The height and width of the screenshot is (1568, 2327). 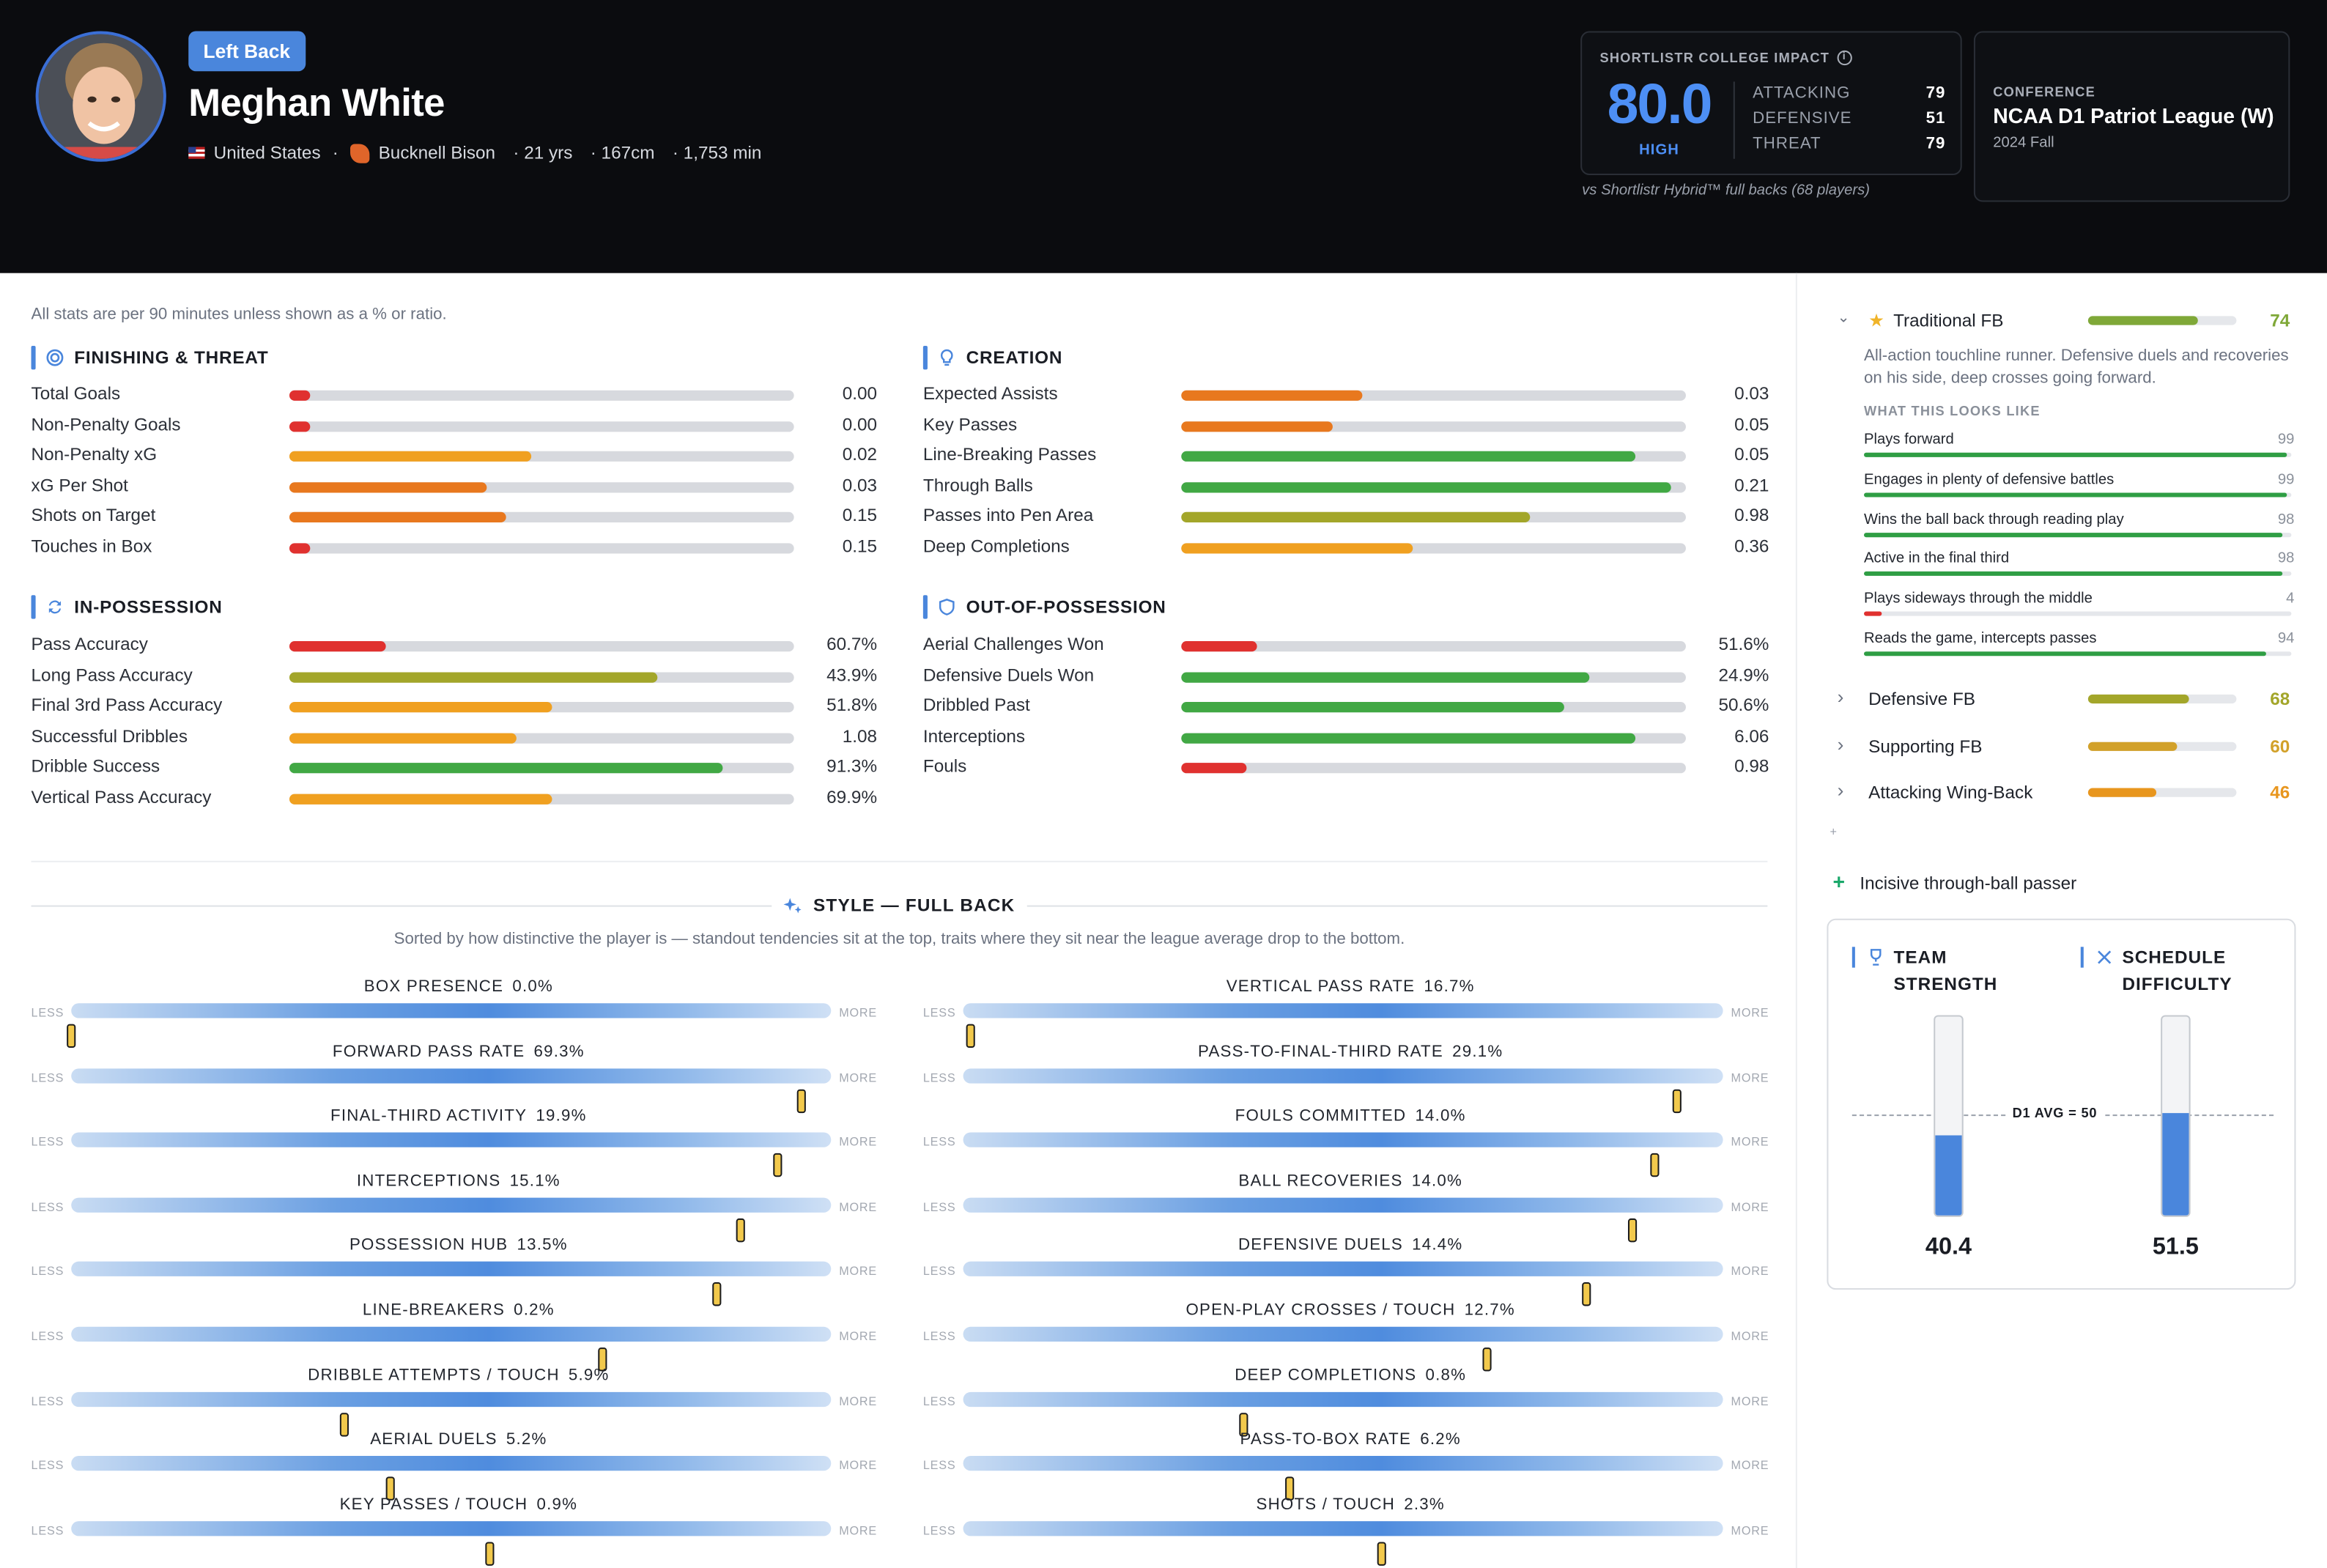 What do you see at coordinates (1345, 1336) in the screenshot?
I see `style-row: OPEN-PLAY CROSSES / TOUCH 12.7% LESS MORE` at bounding box center [1345, 1336].